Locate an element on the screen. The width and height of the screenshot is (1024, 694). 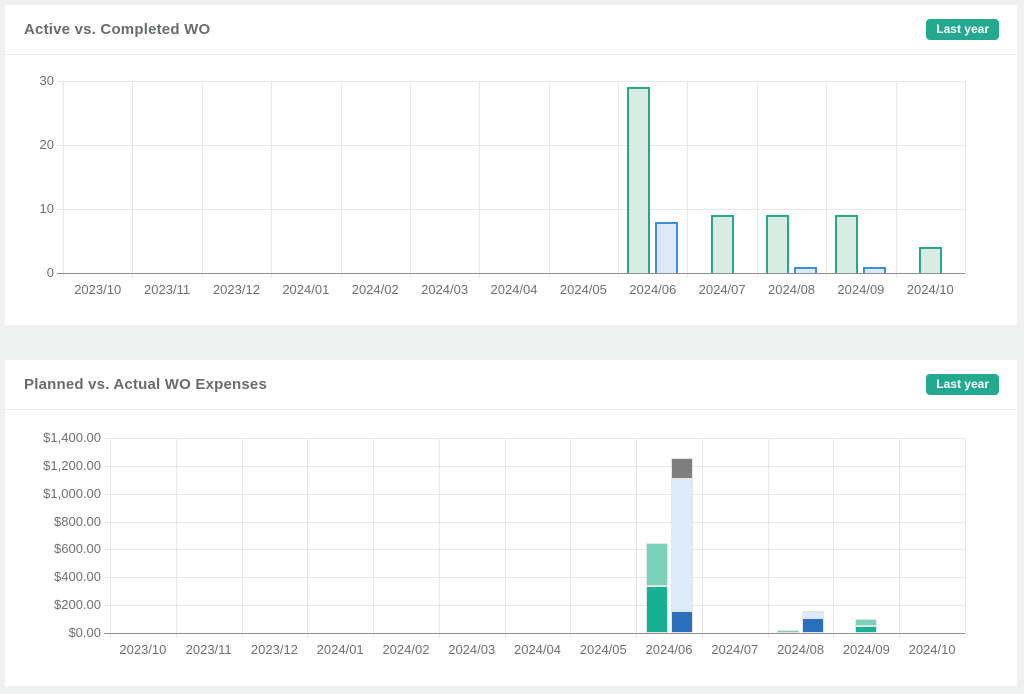
y-tick-label--1-400-00: $1,400.00 is located at coordinates (72, 437).